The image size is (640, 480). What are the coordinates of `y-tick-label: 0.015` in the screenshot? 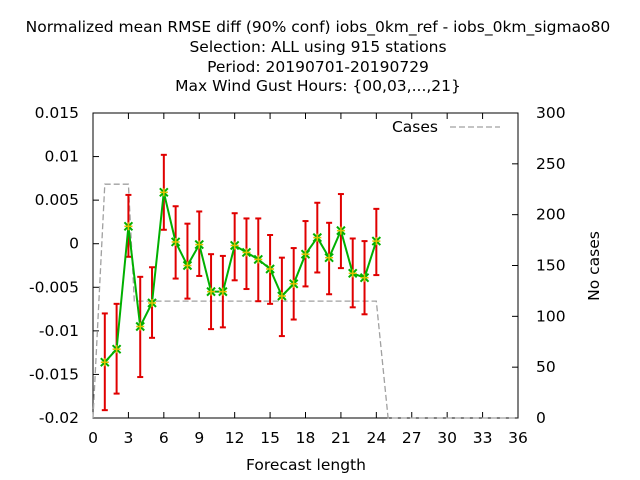 It's located at (57, 113).